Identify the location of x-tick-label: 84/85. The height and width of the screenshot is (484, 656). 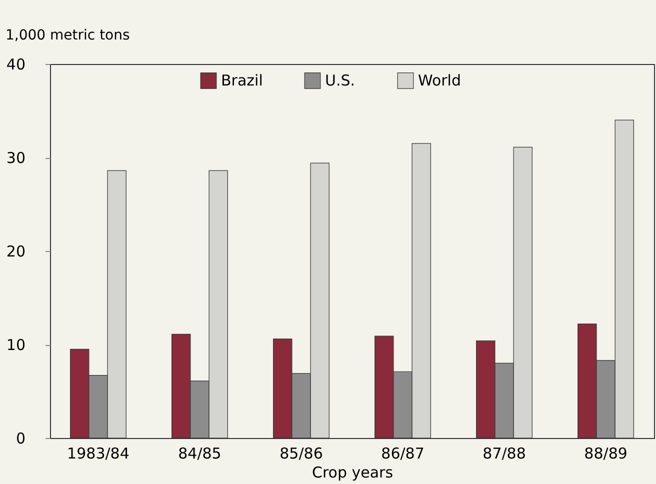
(200, 453).